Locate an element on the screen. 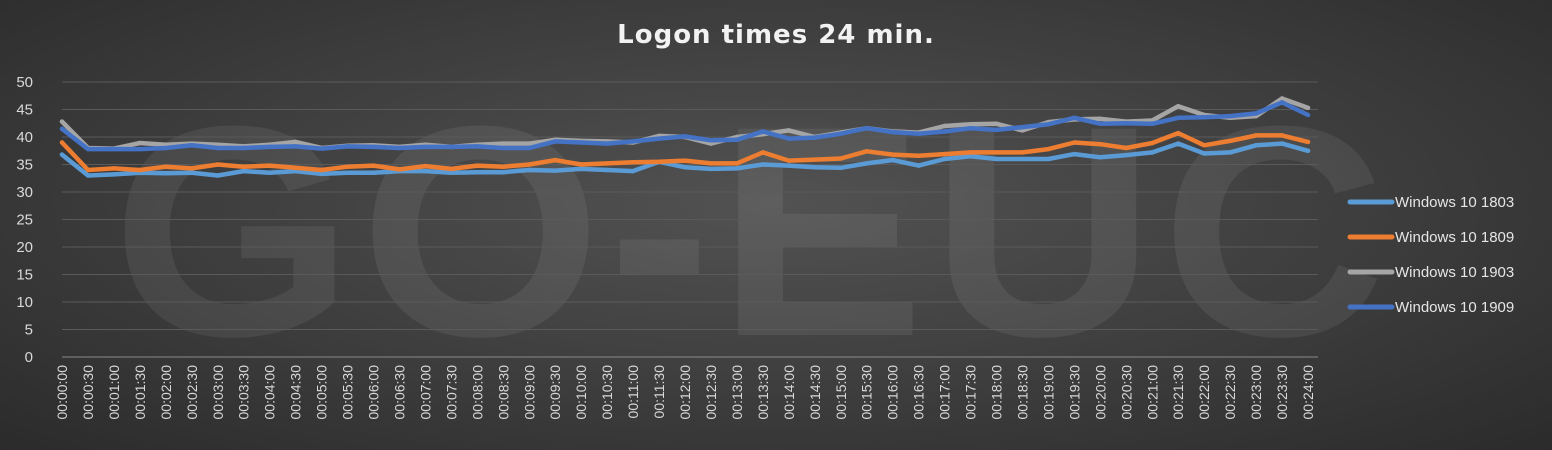 This screenshot has width=1552, height=450. x-tick-label: 00:07:00 is located at coordinates (425, 392).